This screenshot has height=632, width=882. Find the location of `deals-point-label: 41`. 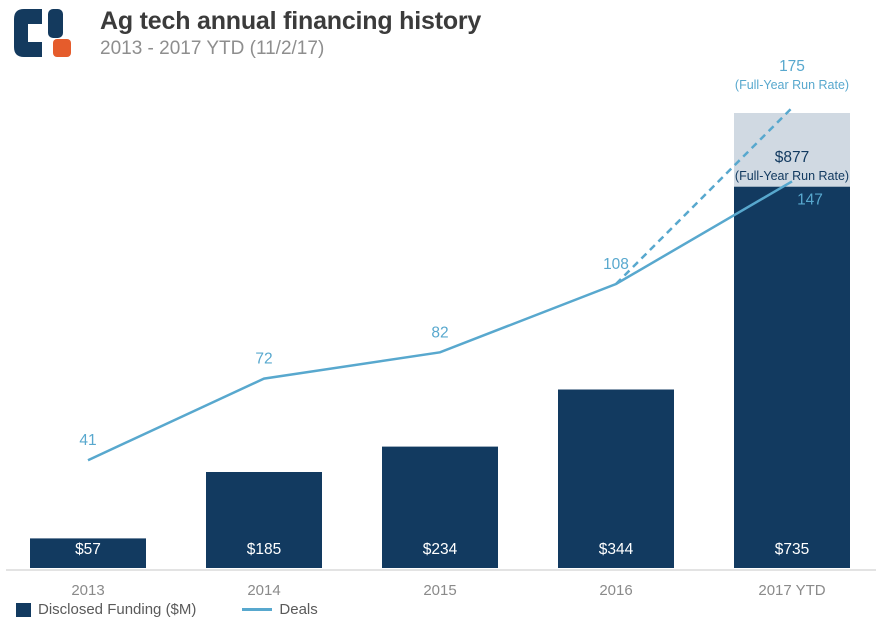

deals-point-label: 41 is located at coordinates (87, 440).